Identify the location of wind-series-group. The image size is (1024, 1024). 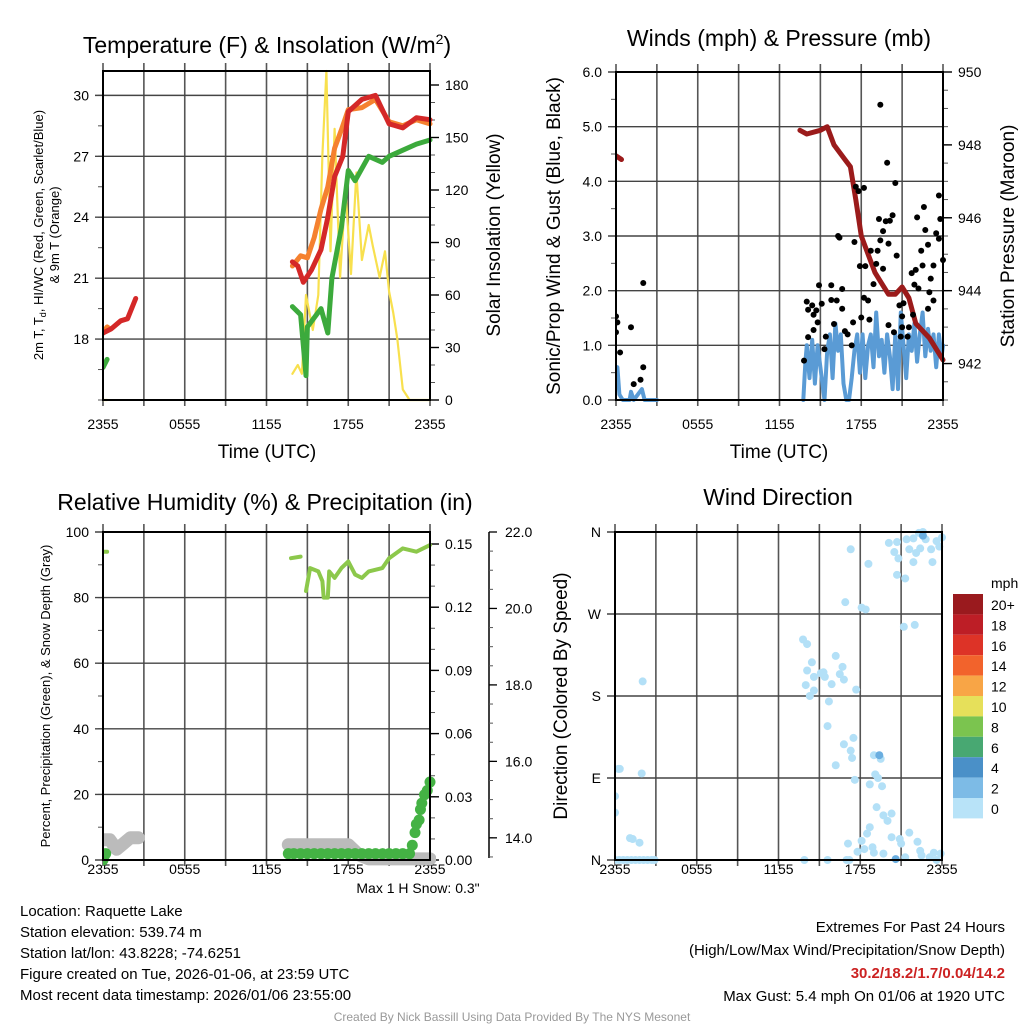
(781, 251).